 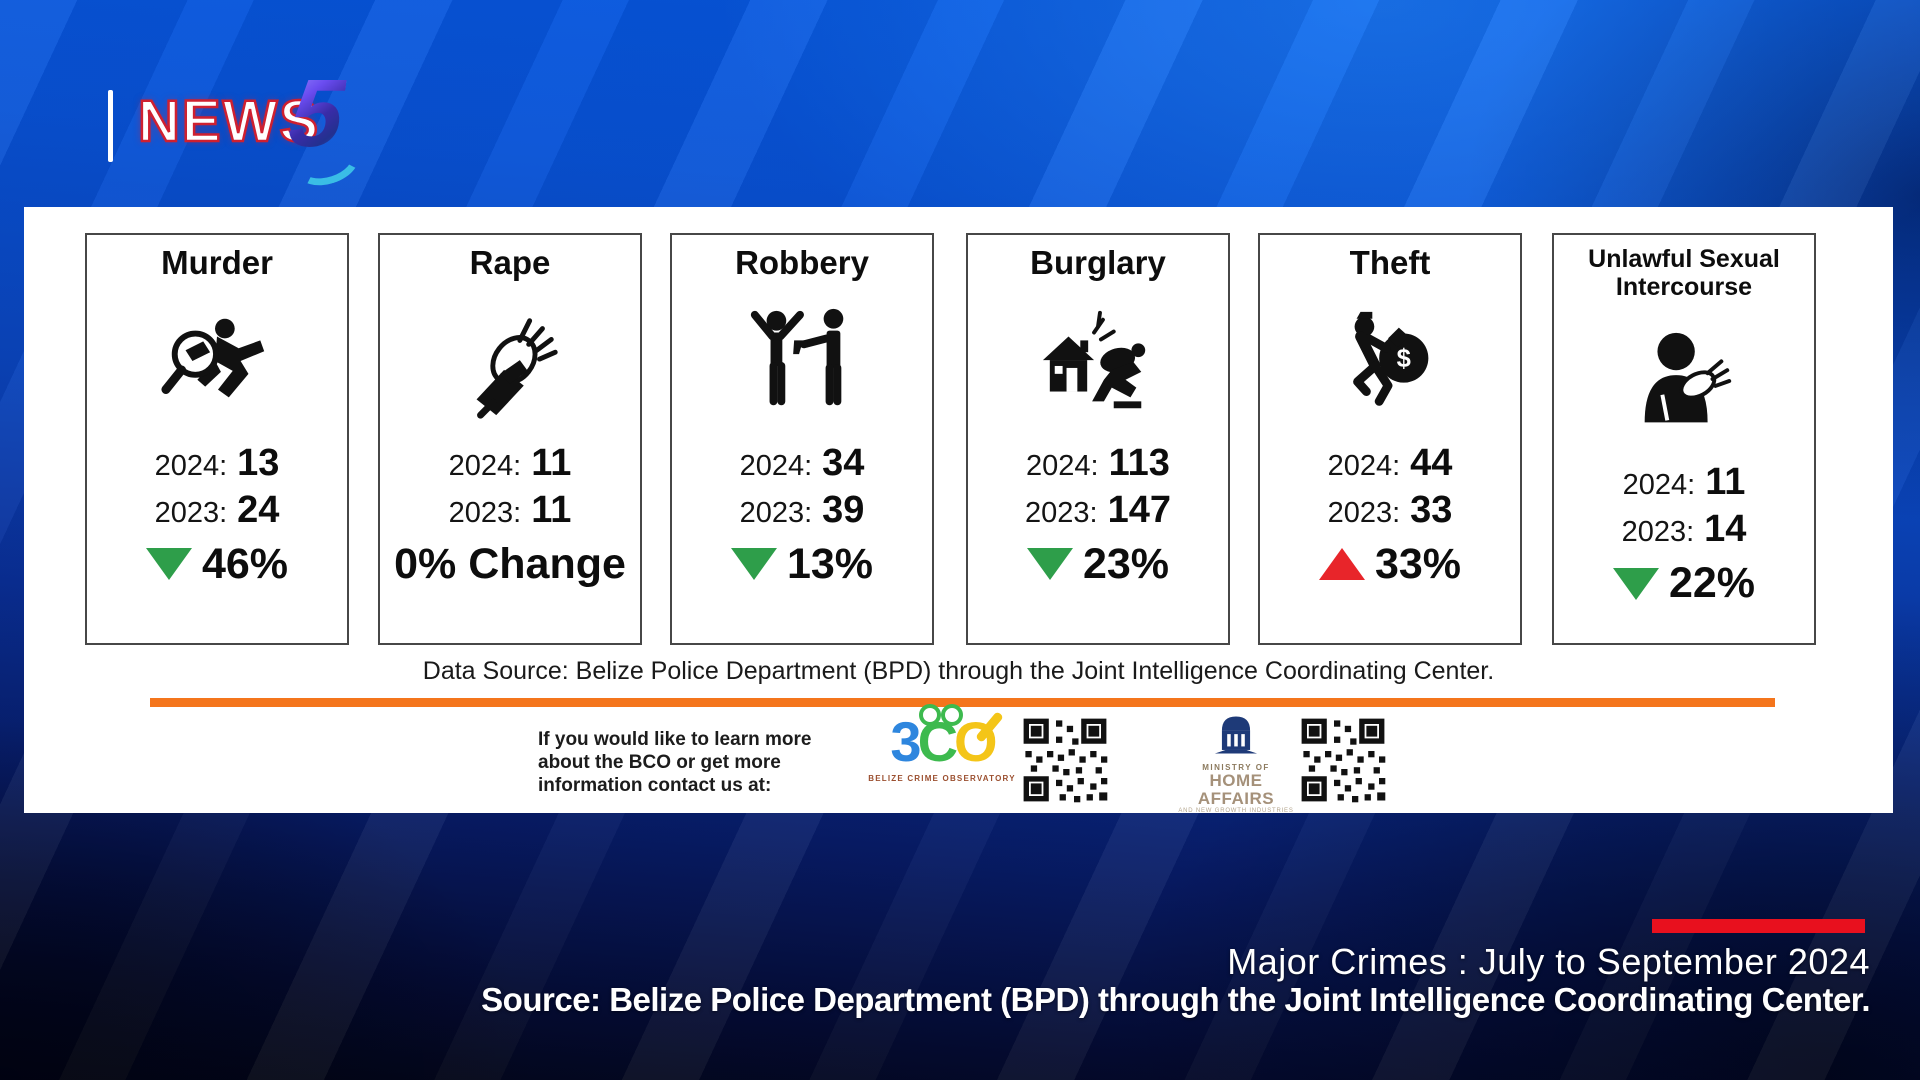 What do you see at coordinates (317, 113) in the screenshot?
I see `channel-number: 5` at bounding box center [317, 113].